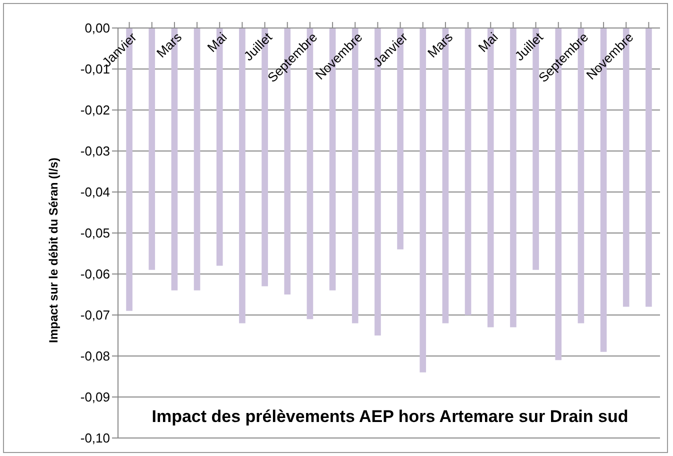  Describe the element at coordinates (95, 192) in the screenshot. I see `y-tick-label: -0,04` at that location.